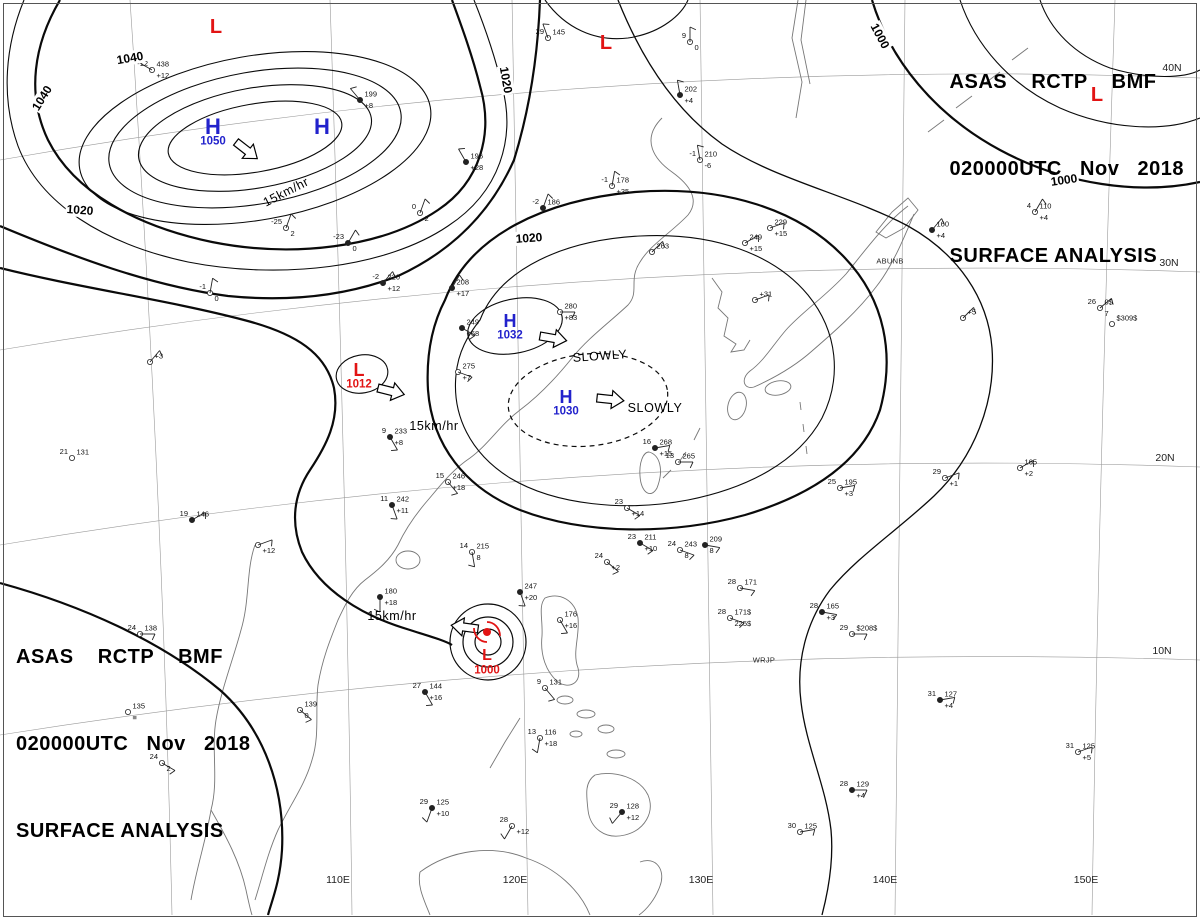  Describe the element at coordinates (559, 32) in the screenshot. I see `station-value: 145` at that location.